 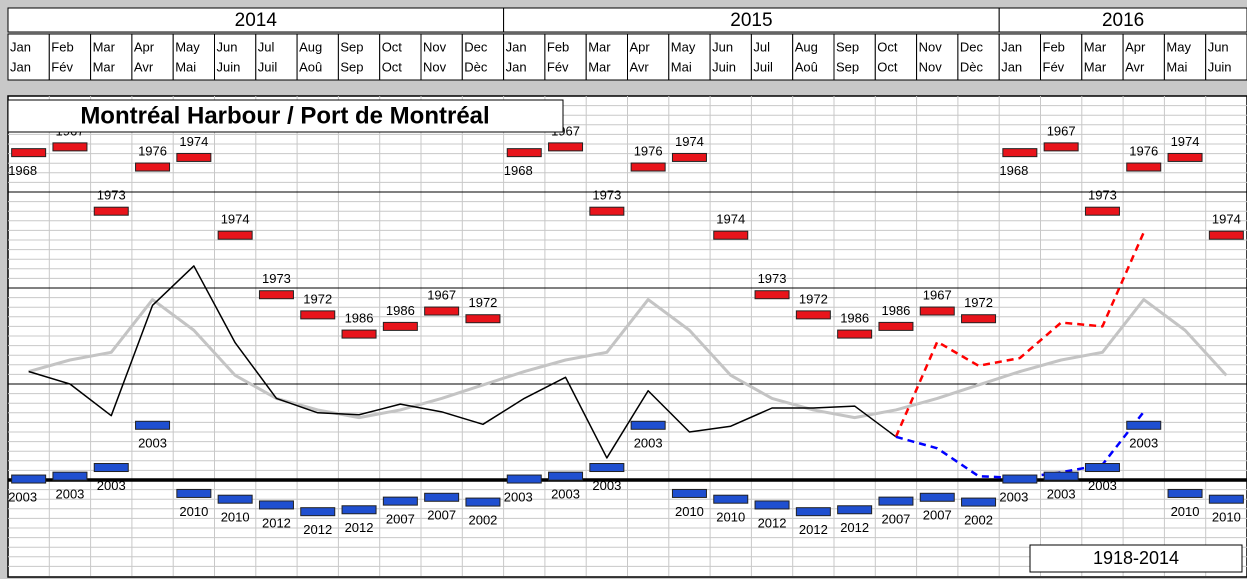 I want to click on month-label: May, so click(x=187, y=46).